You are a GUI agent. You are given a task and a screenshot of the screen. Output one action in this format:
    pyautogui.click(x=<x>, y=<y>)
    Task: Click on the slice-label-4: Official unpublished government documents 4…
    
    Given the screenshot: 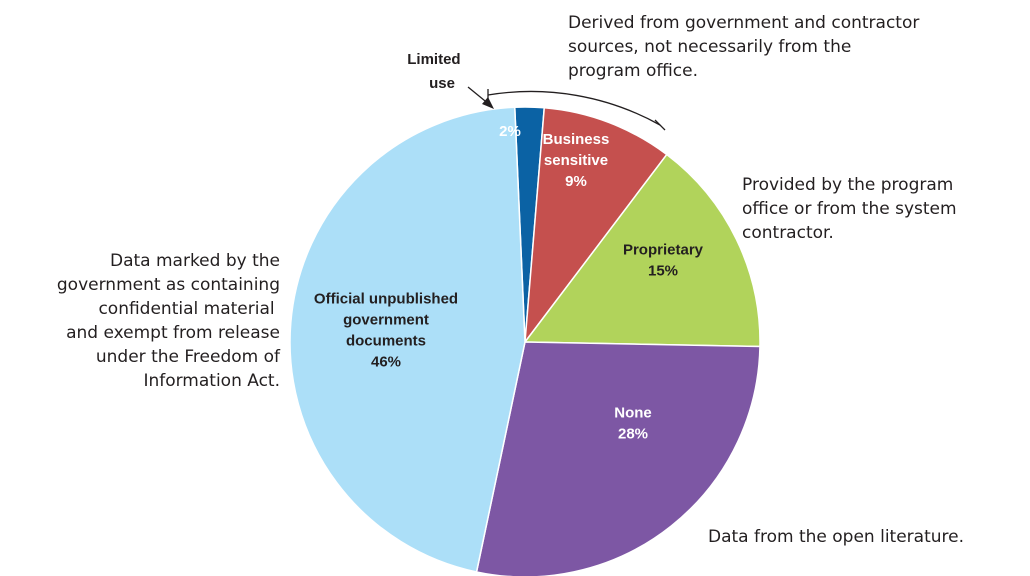 What is the action you would take?
    pyautogui.click(x=386, y=331)
    